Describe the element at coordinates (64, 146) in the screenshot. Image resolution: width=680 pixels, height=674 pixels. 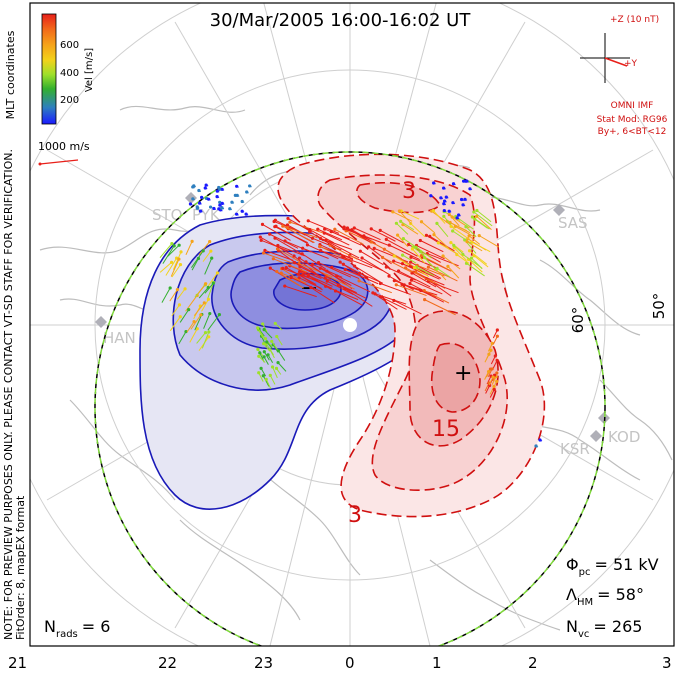
I see `scale-vector-label: 1000 m/s` at that location.